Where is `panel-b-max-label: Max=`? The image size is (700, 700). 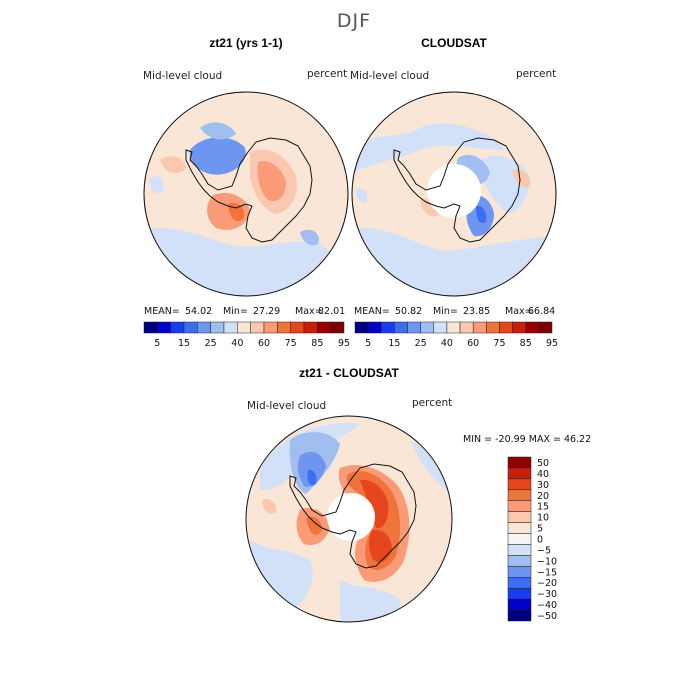 panel-b-max-label: Max= is located at coordinates (519, 311).